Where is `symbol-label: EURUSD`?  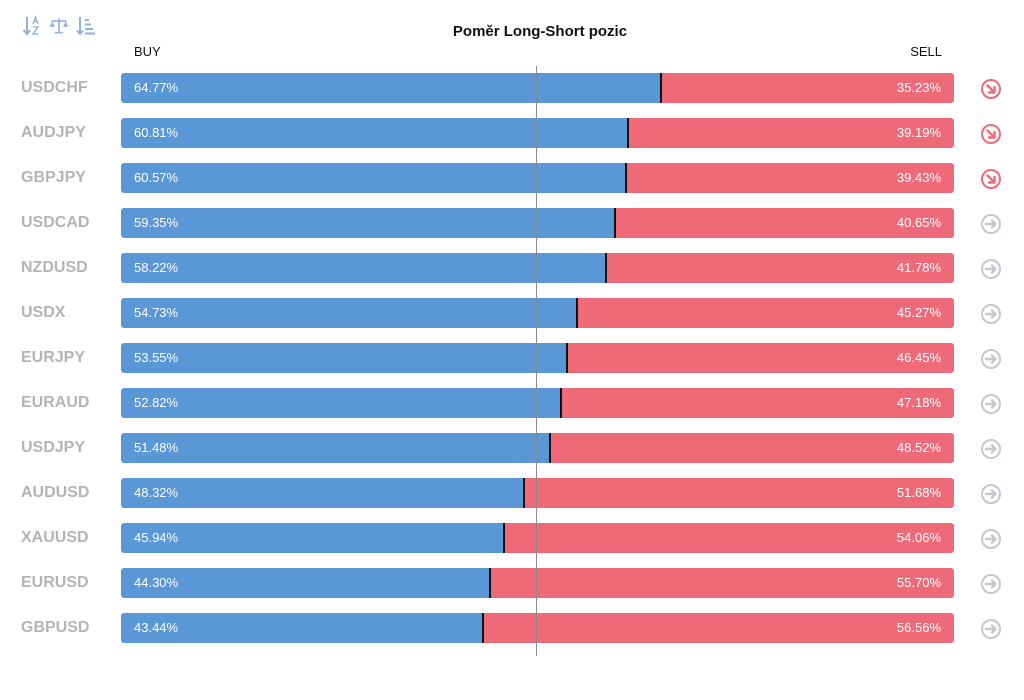
symbol-label: EURUSD is located at coordinates (55, 582).